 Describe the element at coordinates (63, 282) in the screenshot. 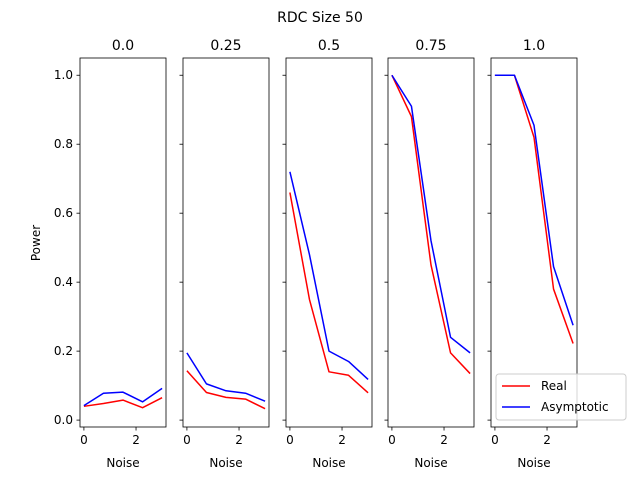

I see `y-tick-label: 0.4` at that location.